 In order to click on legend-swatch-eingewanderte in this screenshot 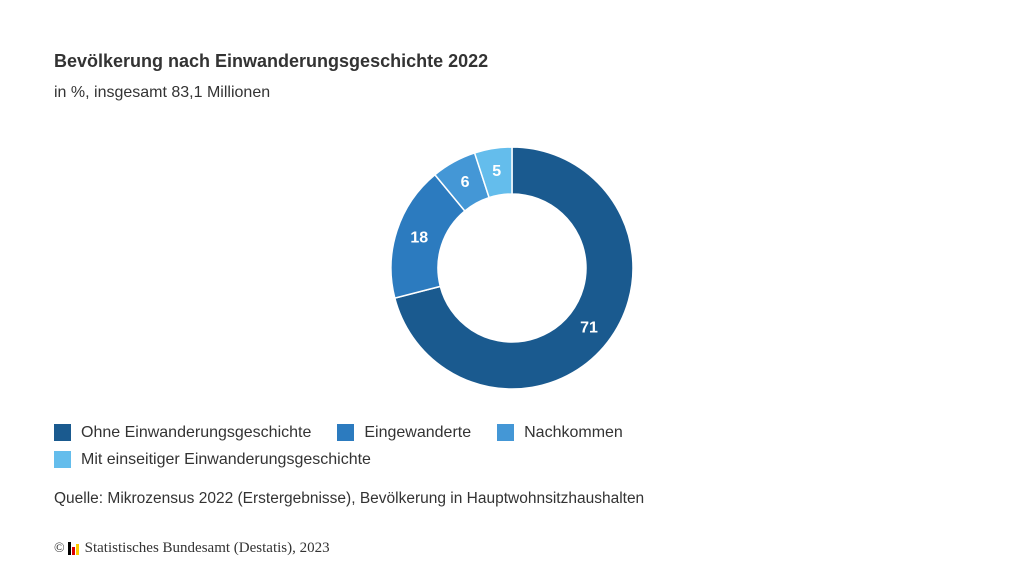, I will do `click(346, 432)`.